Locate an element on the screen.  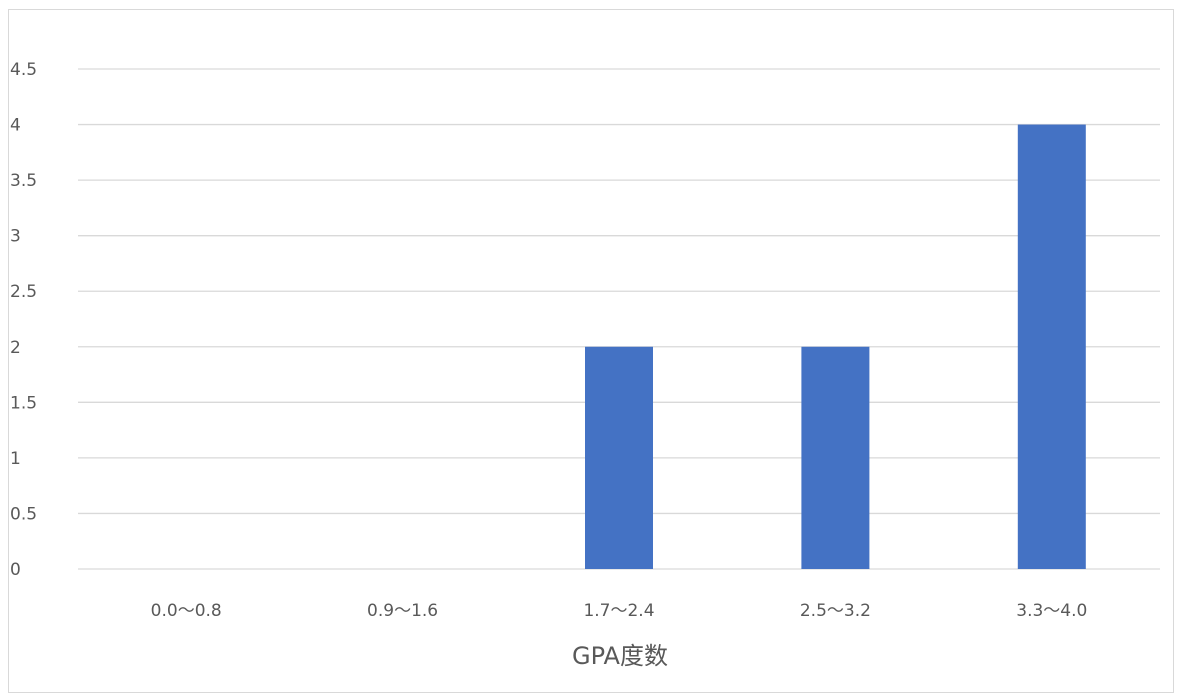
y-tick-label: 1 is located at coordinates (15, 459).